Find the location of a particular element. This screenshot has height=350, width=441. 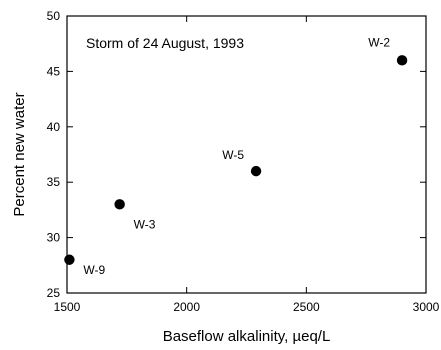

y-tick-label: 50 is located at coordinates (54, 16).